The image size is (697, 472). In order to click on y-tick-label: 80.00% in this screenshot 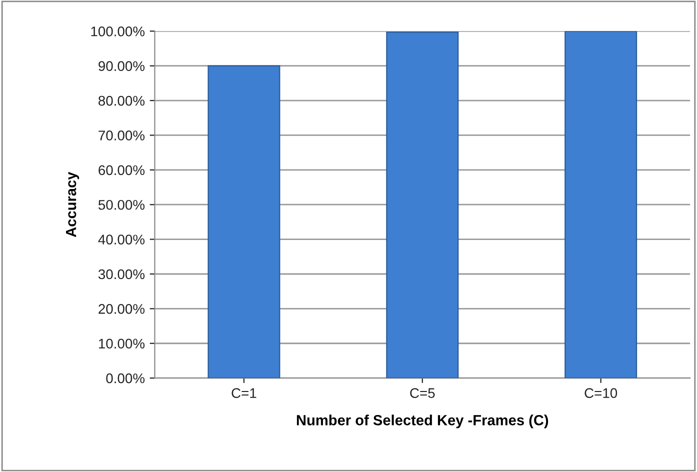, I will do `click(121, 101)`.